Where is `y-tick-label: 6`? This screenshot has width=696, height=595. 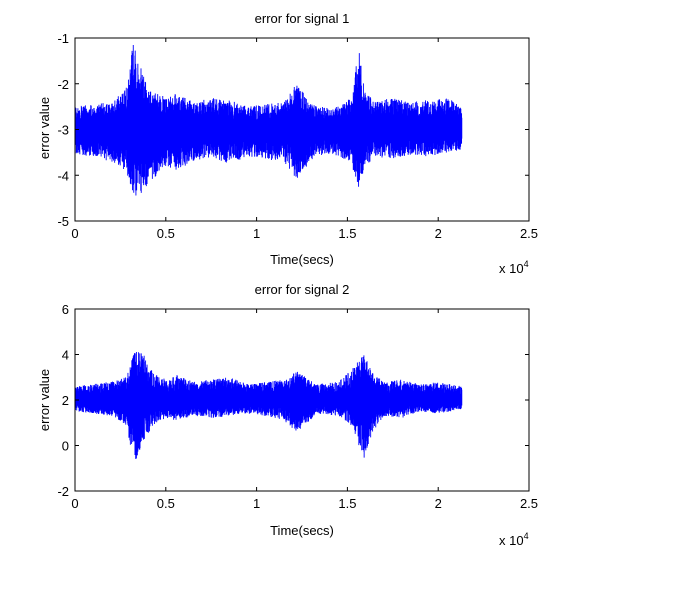
y-tick-label: 6 is located at coordinates (65, 309).